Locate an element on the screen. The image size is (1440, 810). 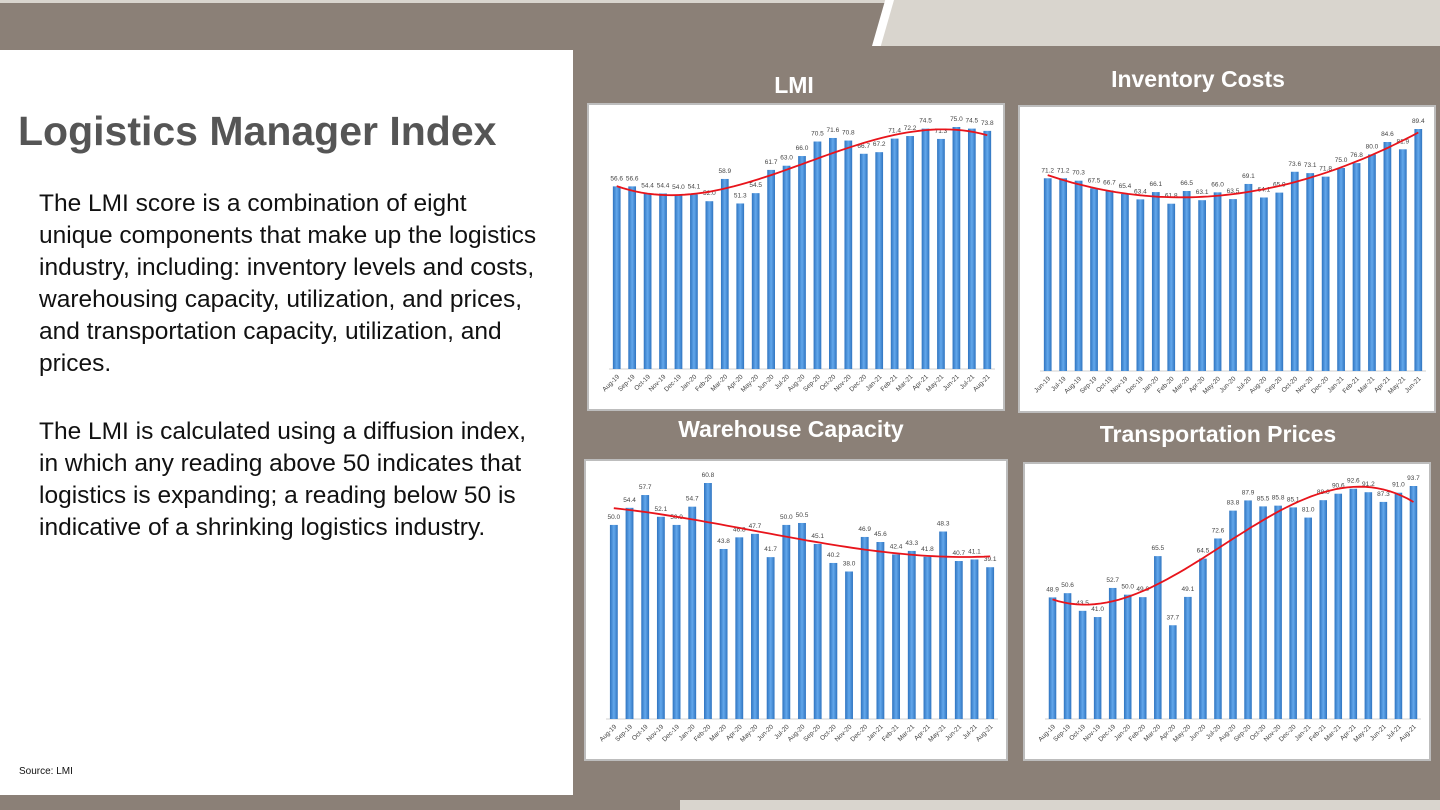
data-label: 52.1 is located at coordinates (661, 509).